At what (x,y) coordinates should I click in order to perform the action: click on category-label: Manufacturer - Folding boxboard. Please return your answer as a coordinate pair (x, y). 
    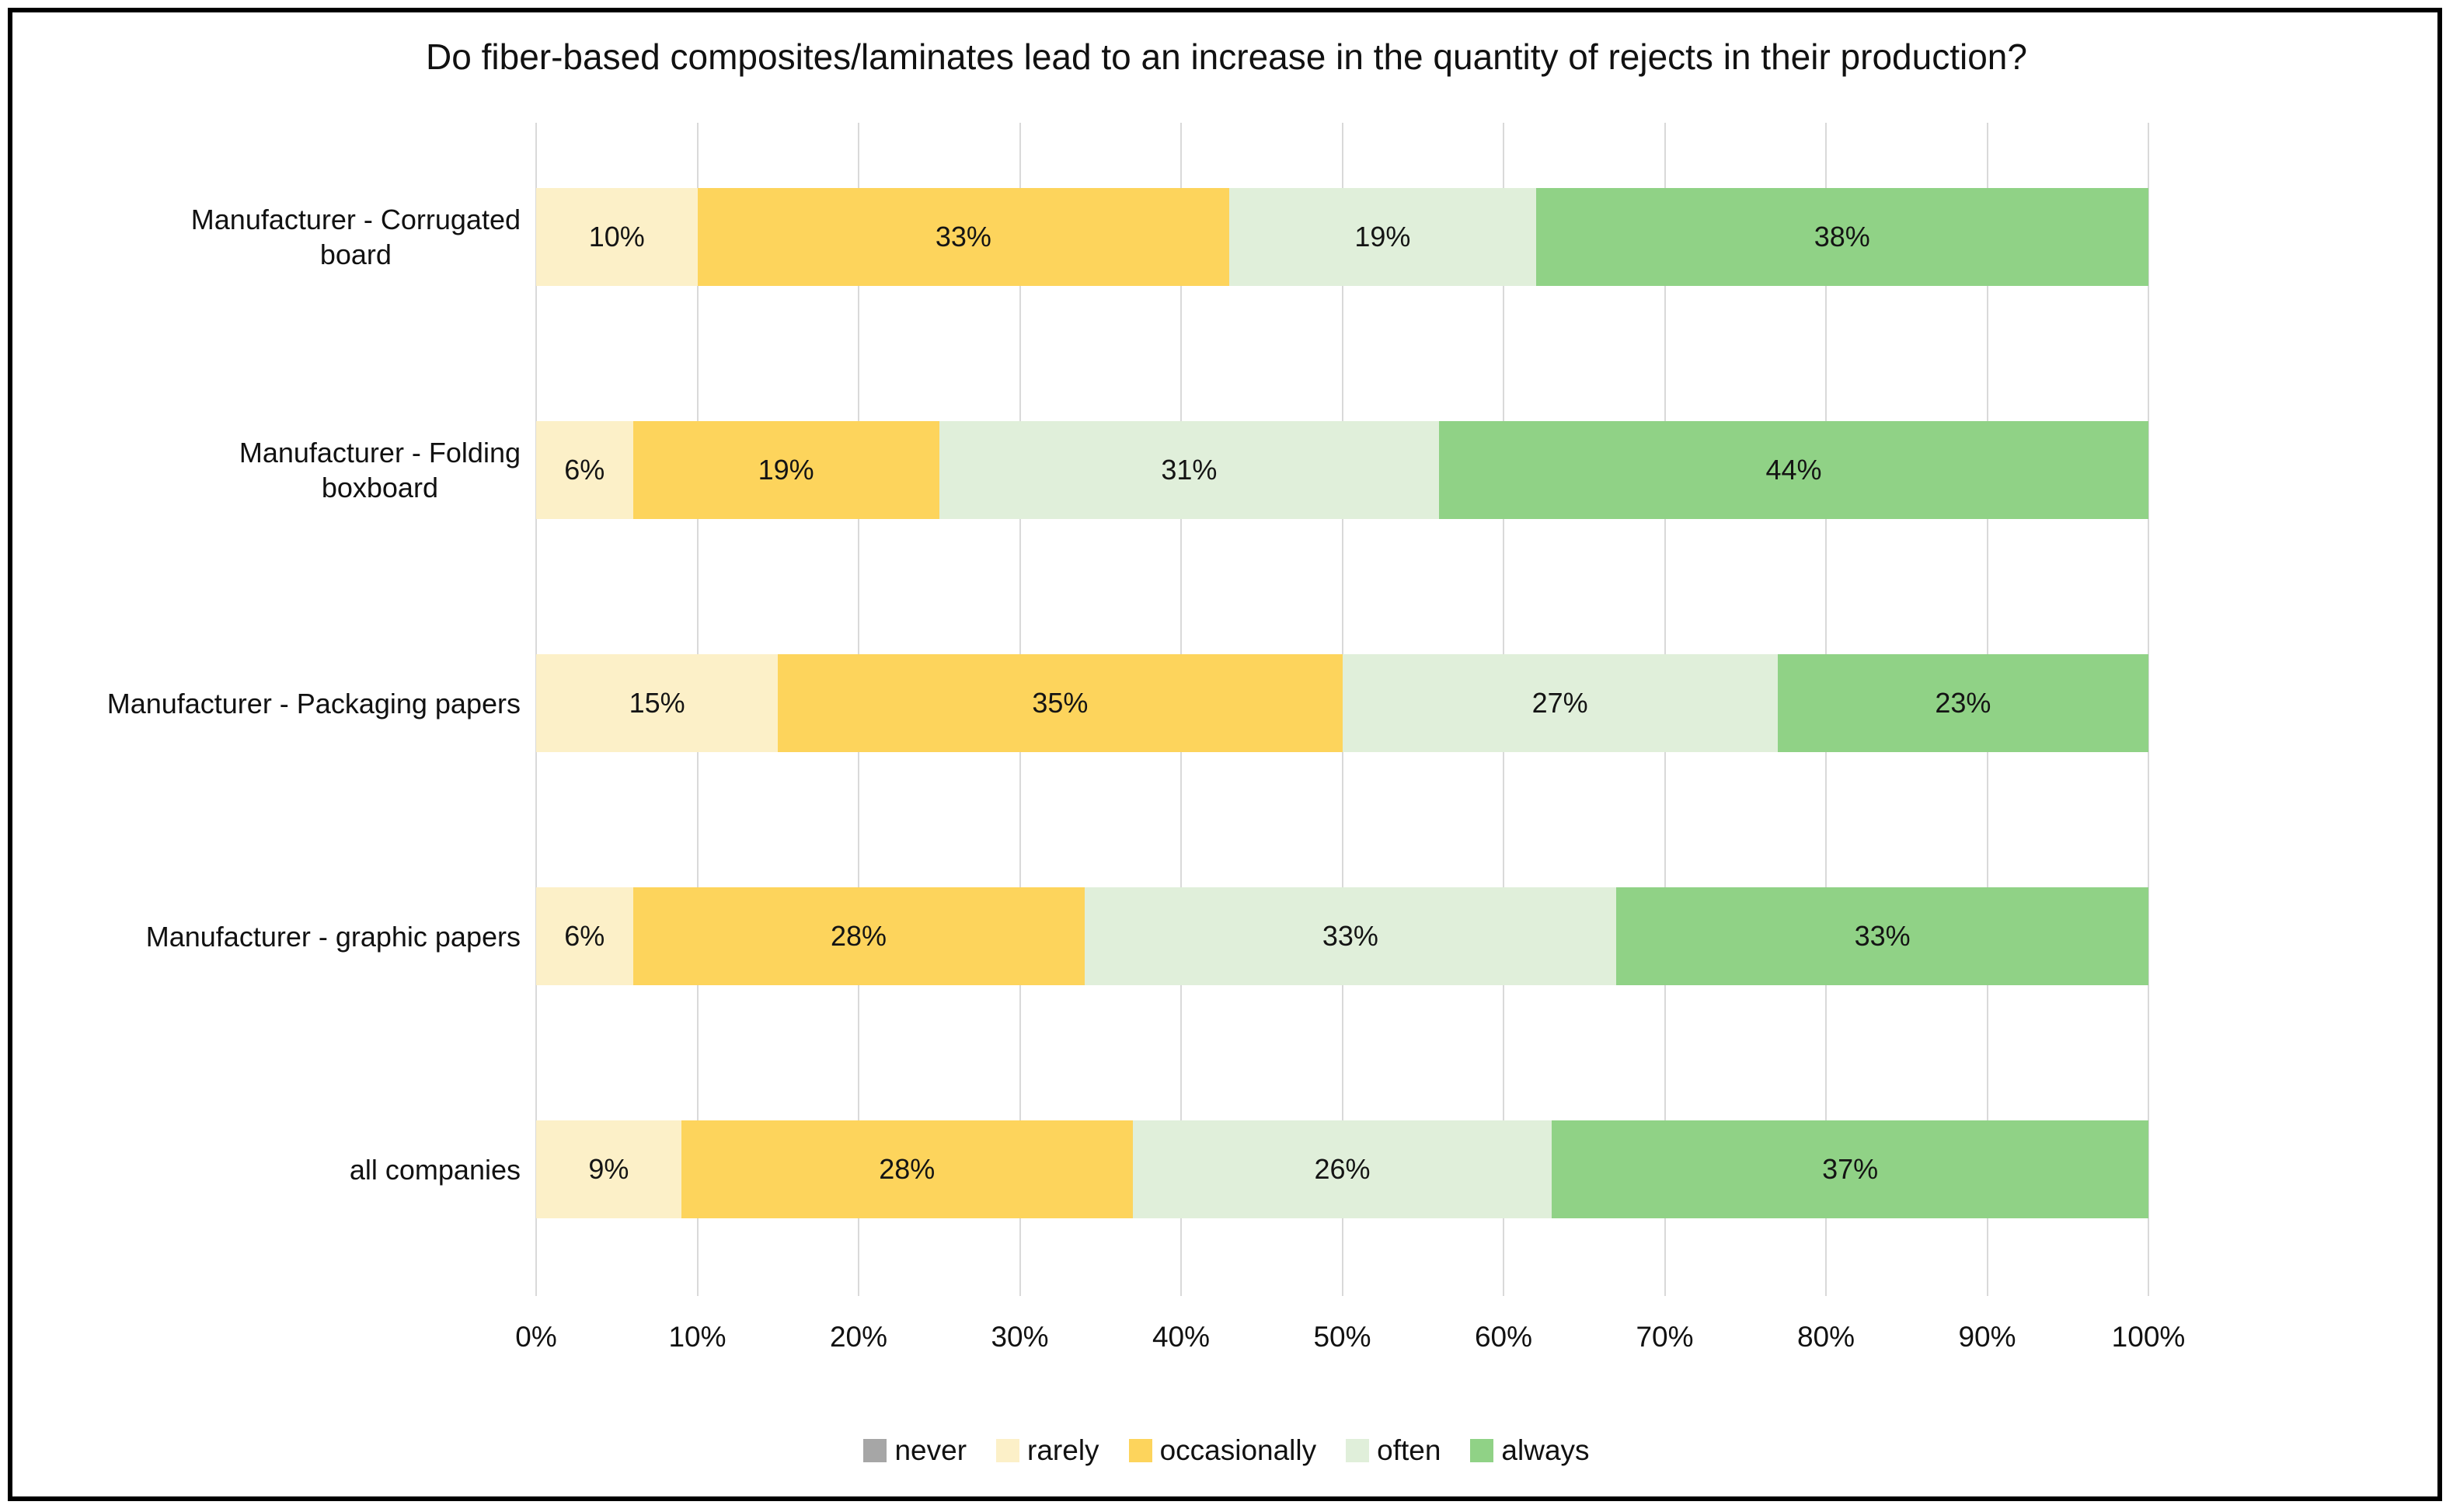
    Looking at the image, I should click on (266, 470).